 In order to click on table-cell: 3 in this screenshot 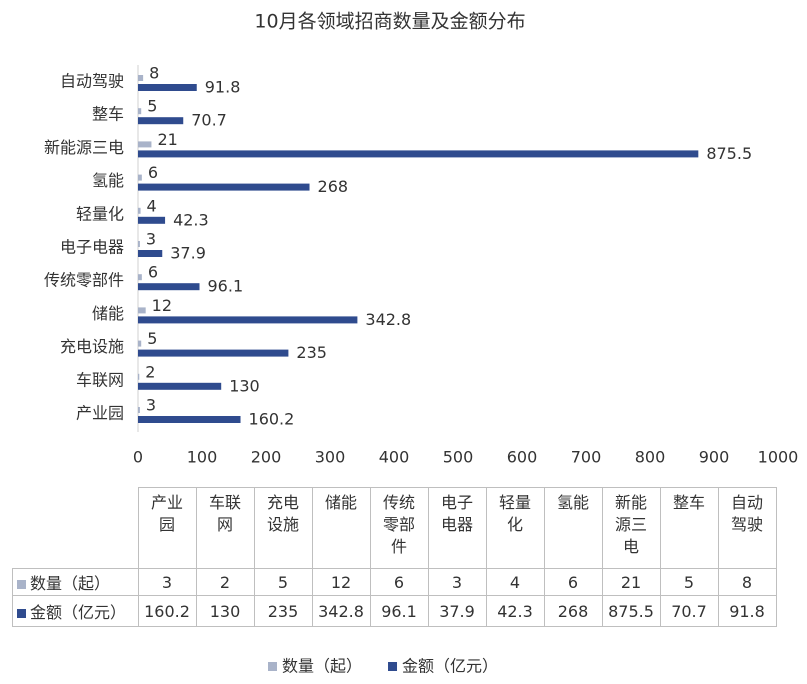, I will do `click(167, 582)`.